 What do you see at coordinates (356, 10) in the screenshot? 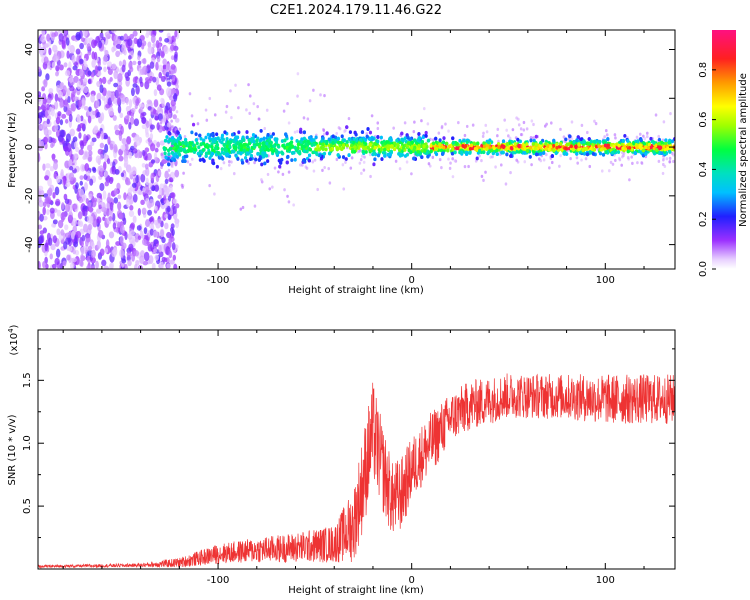
I see `chart-title: C2E1.2024.179.11.46.G22` at bounding box center [356, 10].